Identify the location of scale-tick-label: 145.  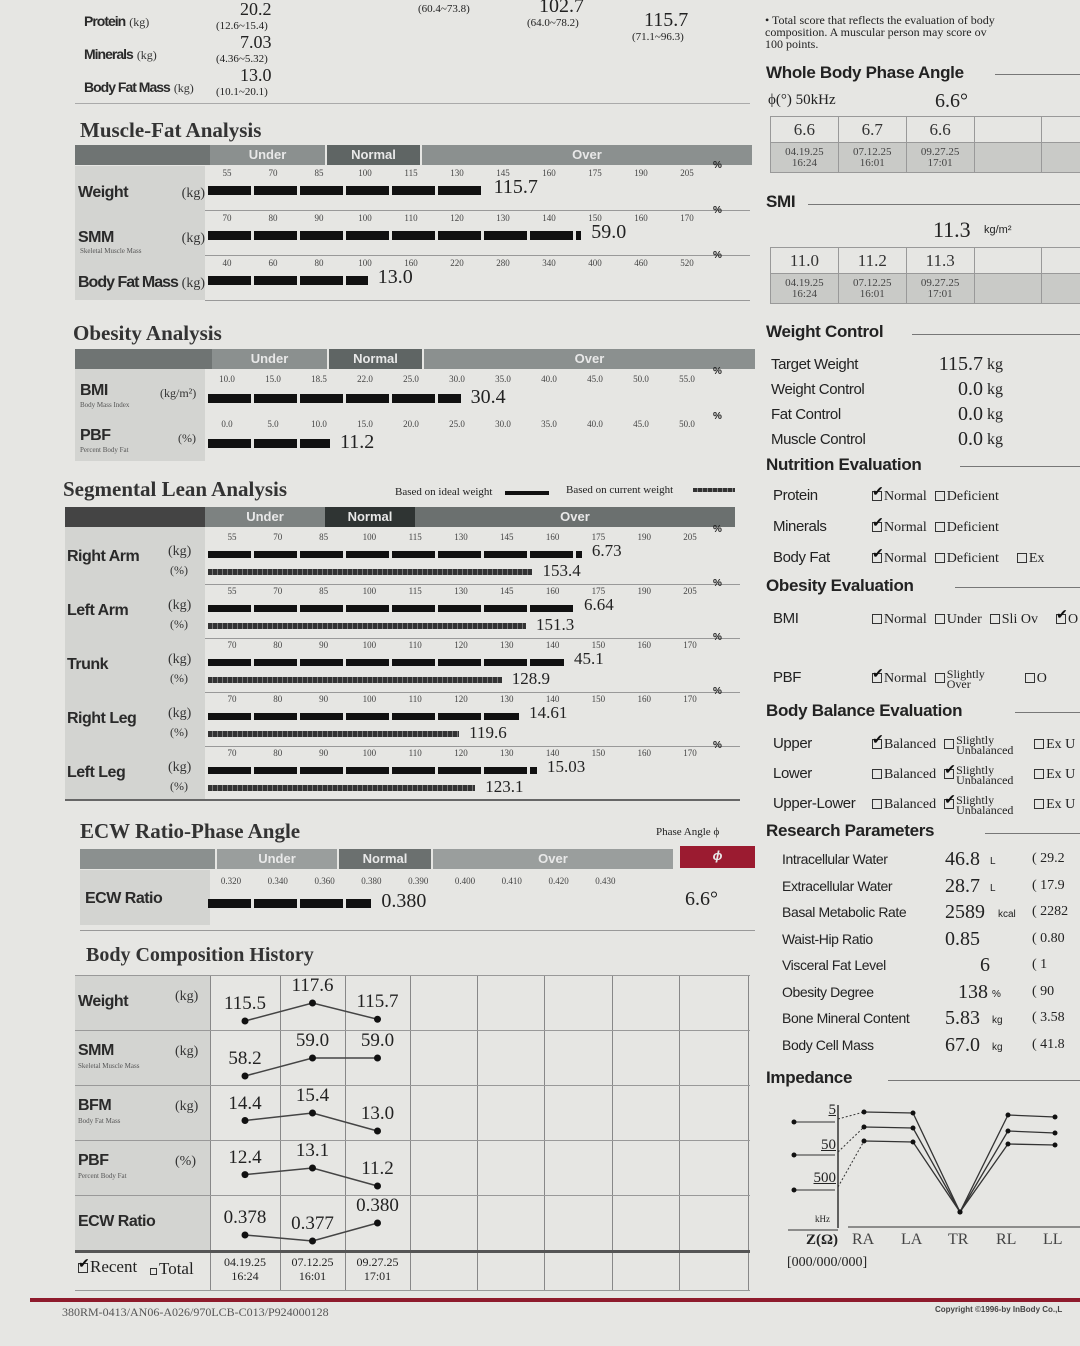
(507, 591).